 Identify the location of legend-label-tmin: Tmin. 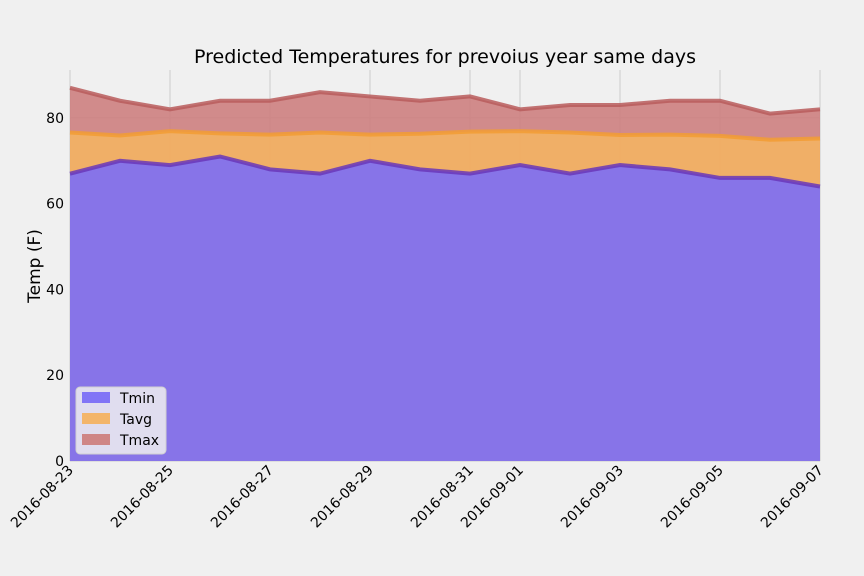
(137, 399).